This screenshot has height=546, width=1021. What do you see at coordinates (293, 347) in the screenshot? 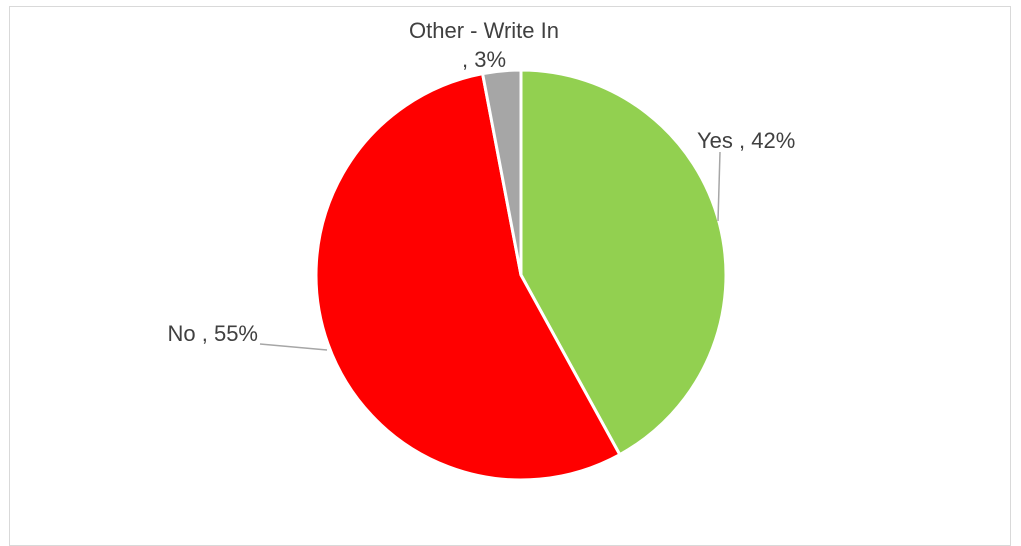
I see `leader-line-no` at bounding box center [293, 347].